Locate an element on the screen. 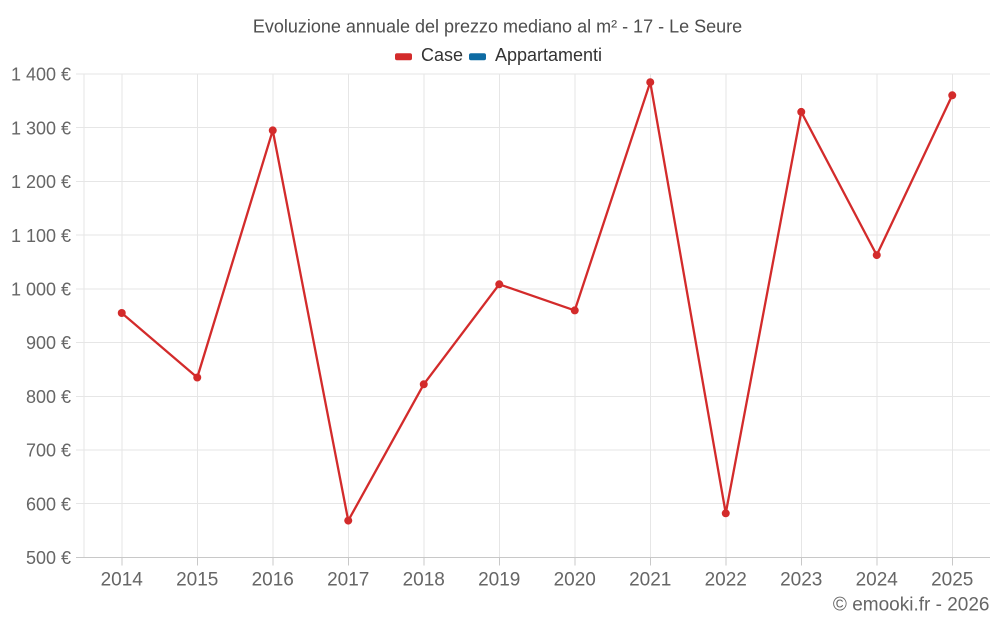 The height and width of the screenshot is (625, 1000). svg-text: 2021 is located at coordinates (650, 579).